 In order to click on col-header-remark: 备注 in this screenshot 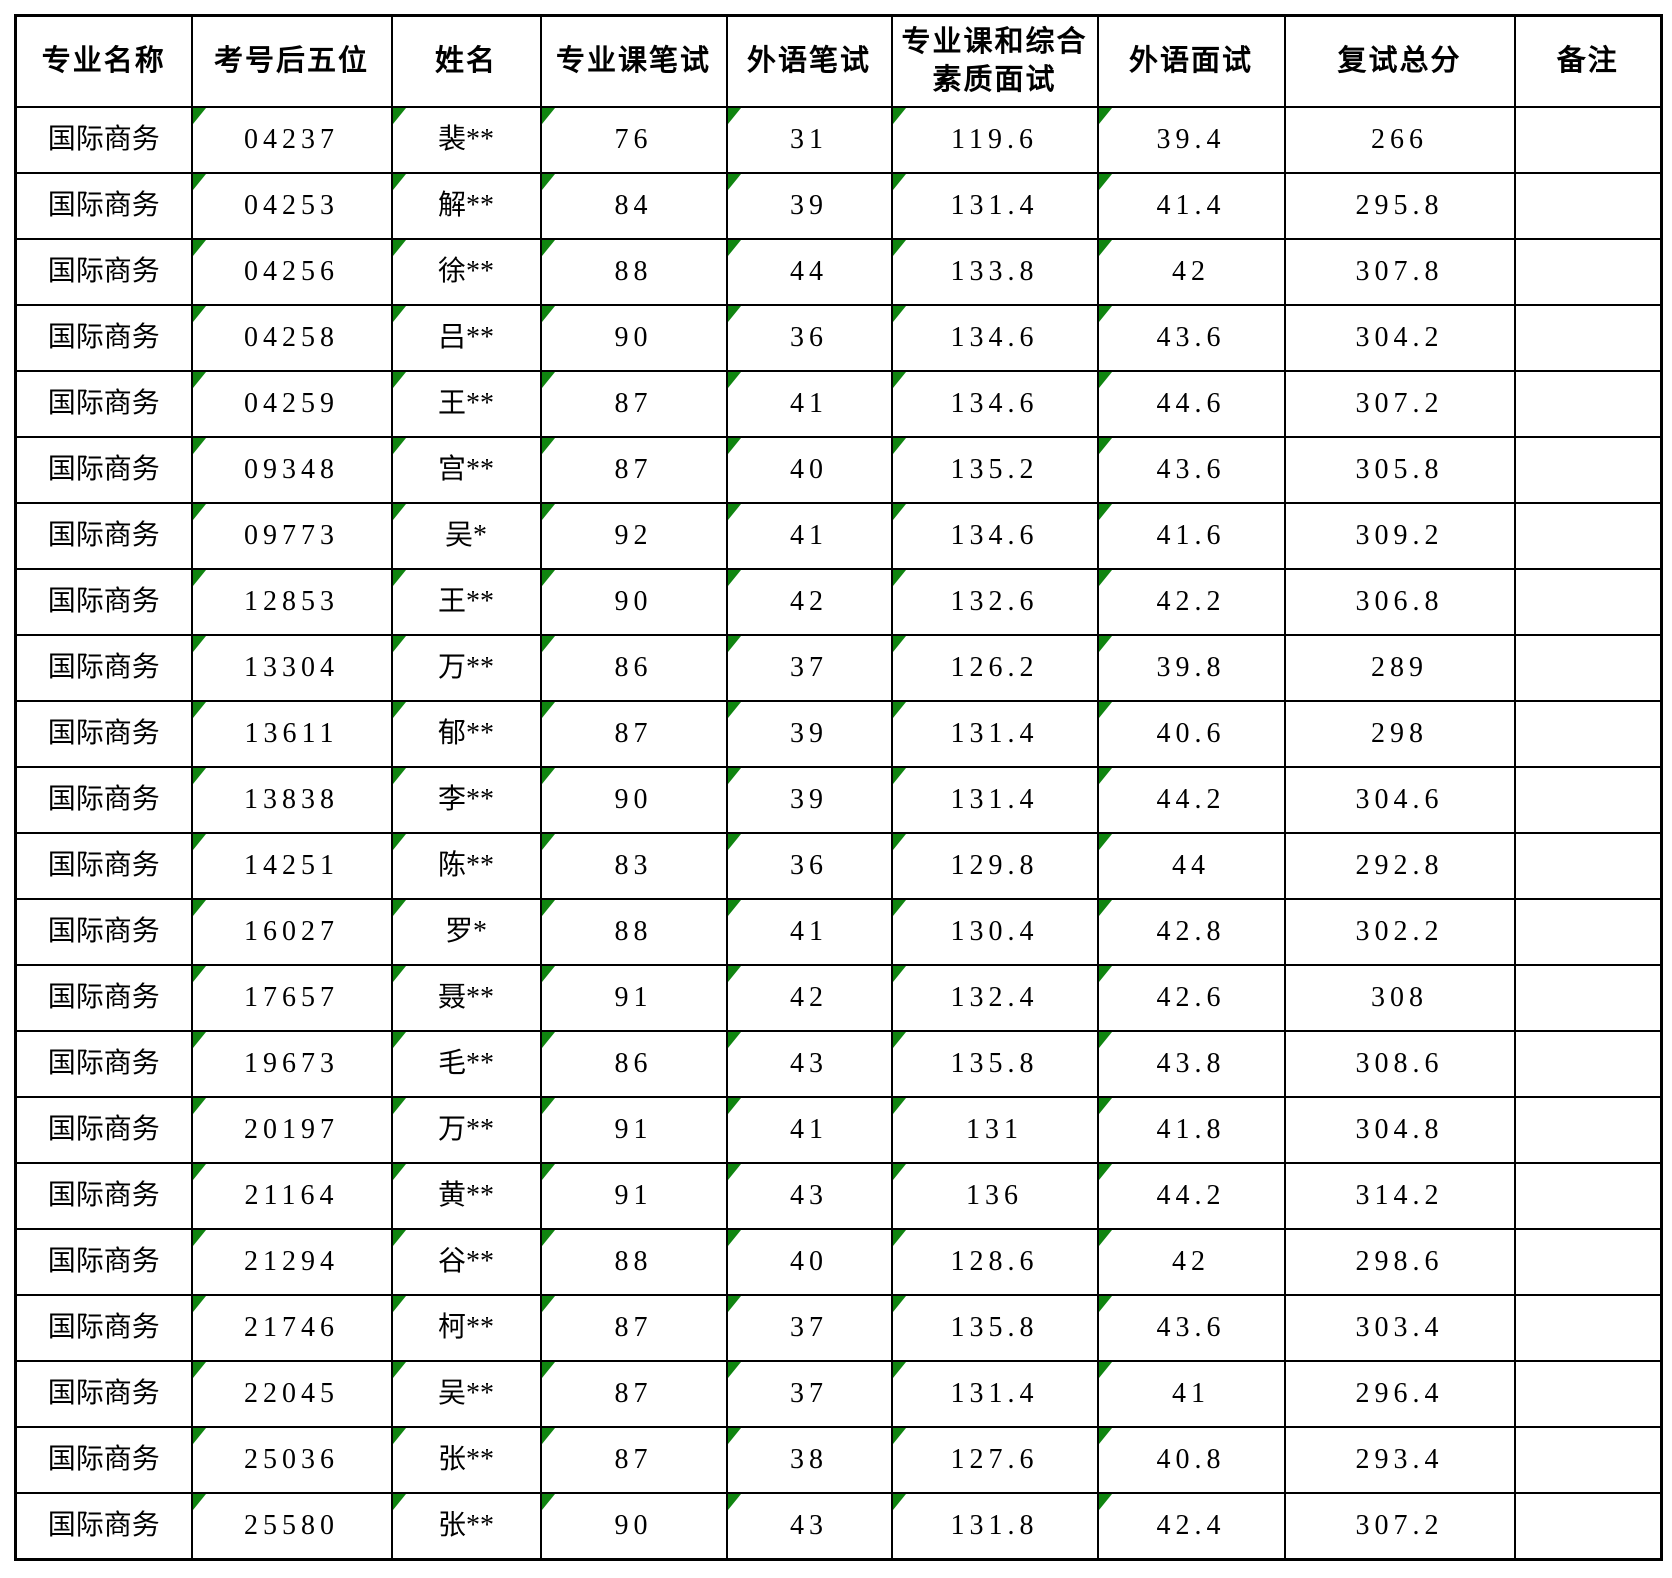, I will do `click(1588, 61)`.